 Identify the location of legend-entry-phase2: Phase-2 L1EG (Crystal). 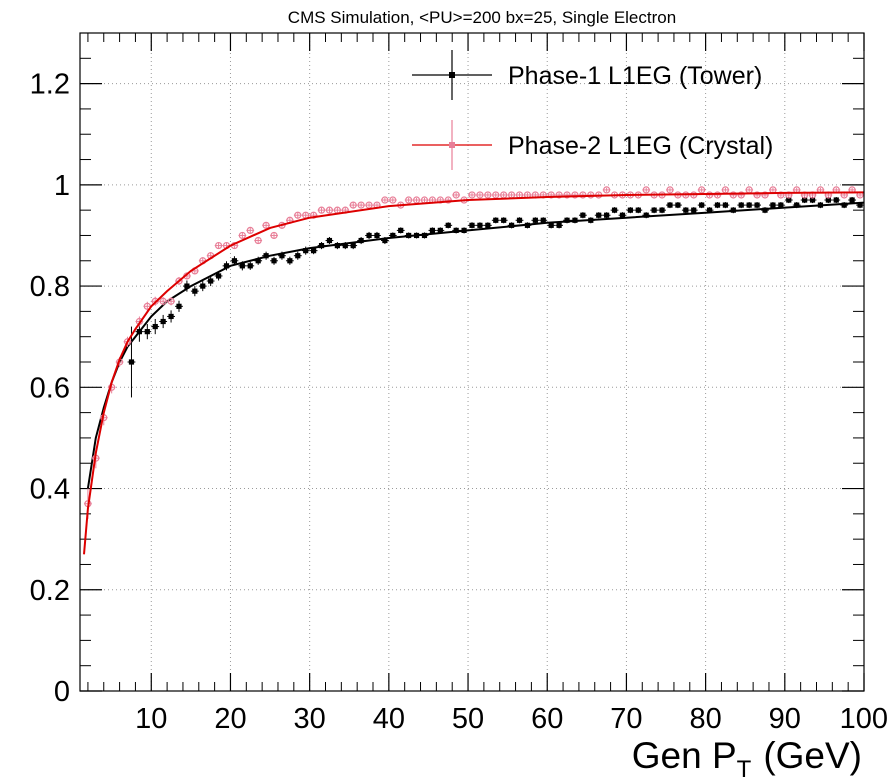
(592, 145).